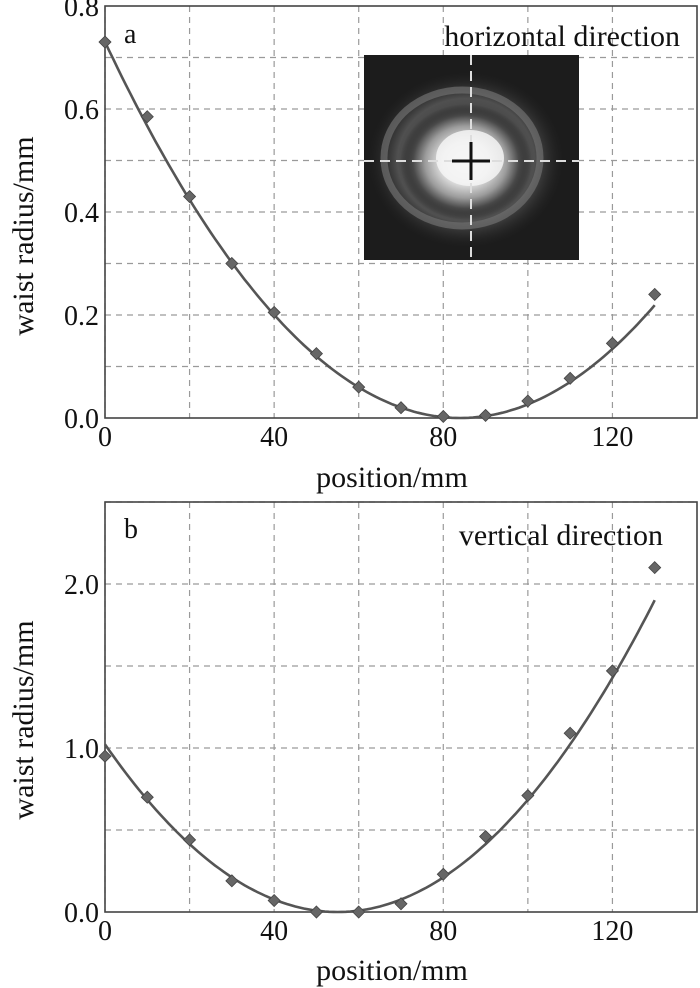 The height and width of the screenshot is (988, 700). Describe the element at coordinates (23, 235) in the screenshot. I see `panel-a-y-axis-label: waist radius/mm` at that location.